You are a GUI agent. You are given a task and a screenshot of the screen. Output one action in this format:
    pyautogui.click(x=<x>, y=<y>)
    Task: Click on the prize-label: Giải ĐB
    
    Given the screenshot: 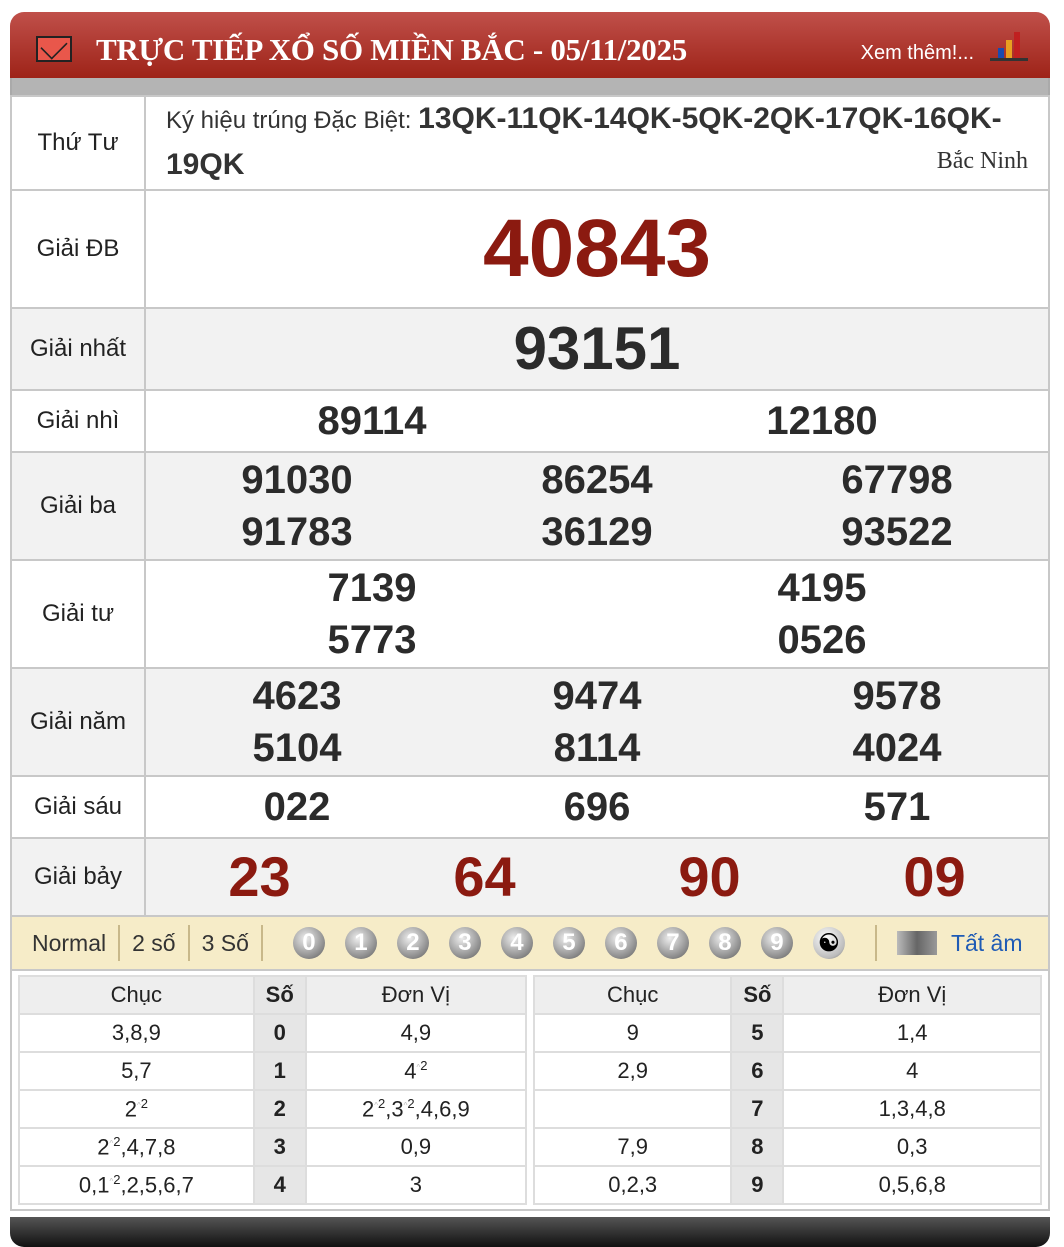 What is the action you would take?
    pyautogui.click(x=78, y=249)
    